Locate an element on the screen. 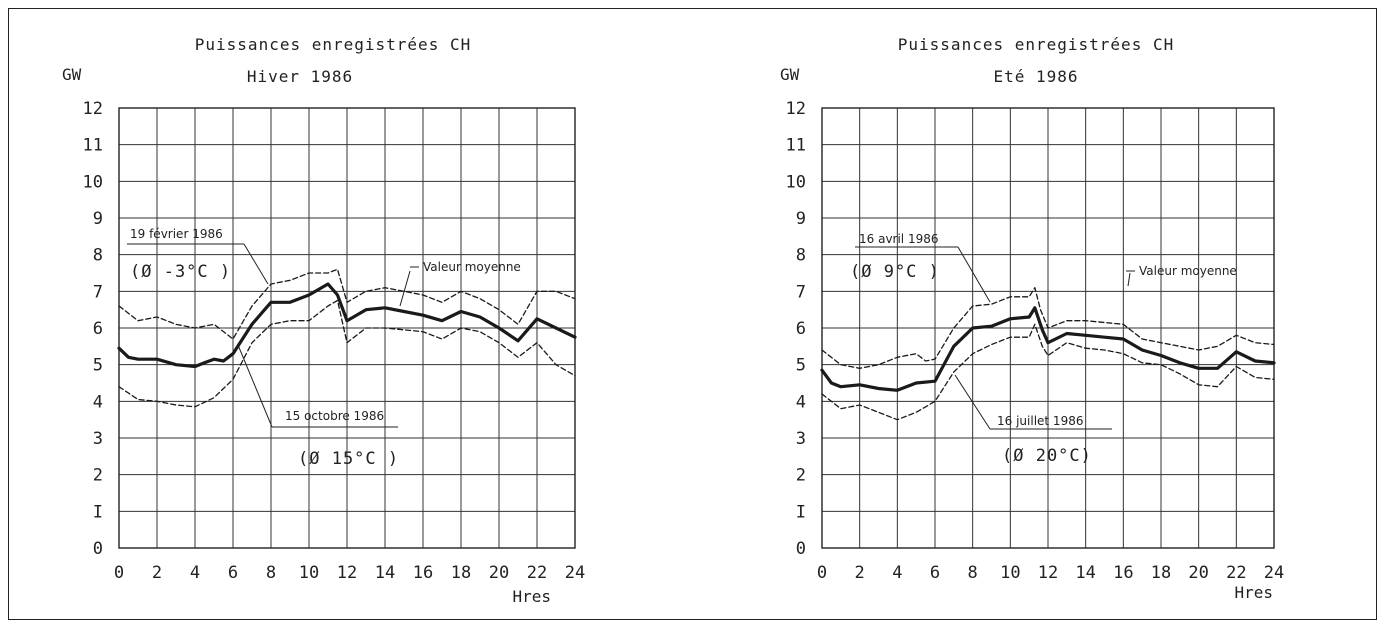 This screenshot has width=1386, height=626. annotation-label: 19 février 1986 is located at coordinates (176, 234).